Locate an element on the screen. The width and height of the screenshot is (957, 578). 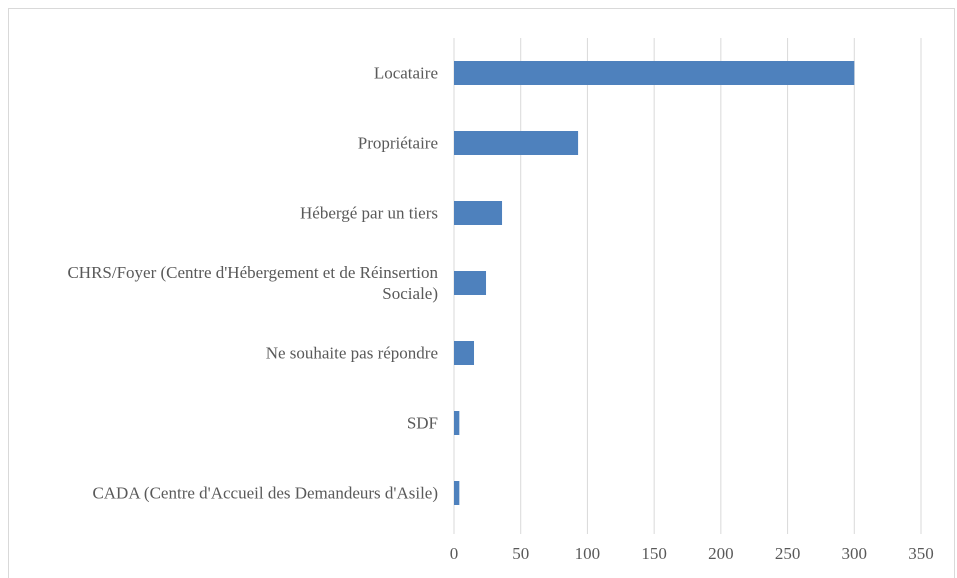
y-tick-label: Locataire is located at coordinates (405, 73).